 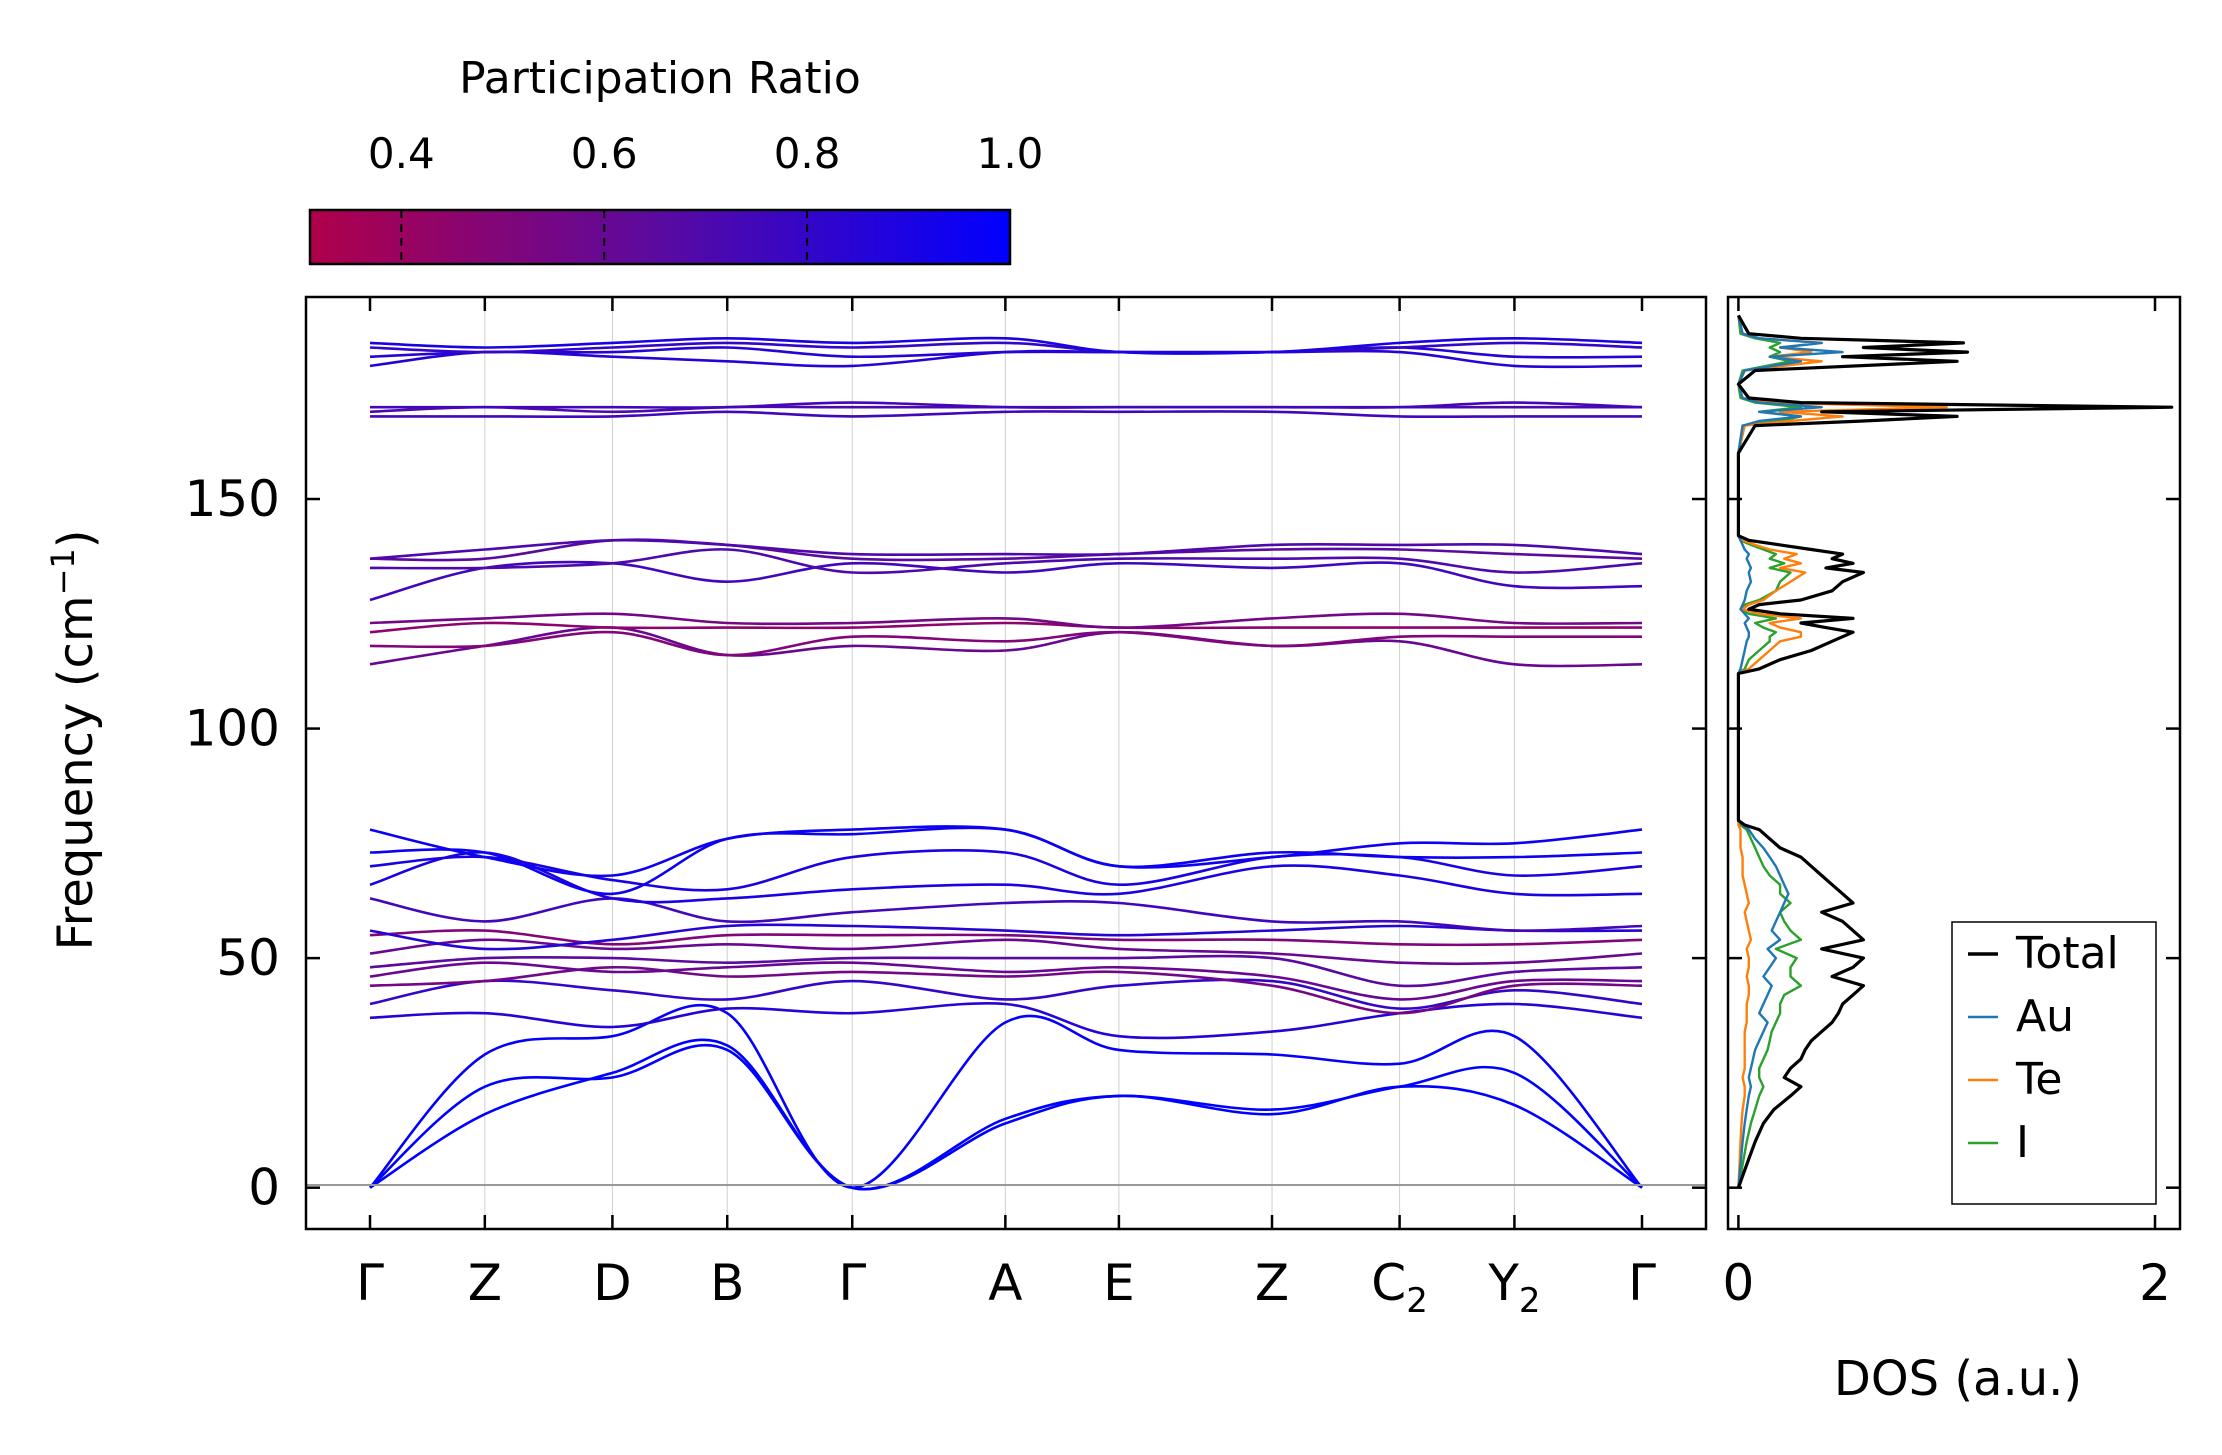 What do you see at coordinates (727, 1283) in the screenshot?
I see `kpoint-label: B` at bounding box center [727, 1283].